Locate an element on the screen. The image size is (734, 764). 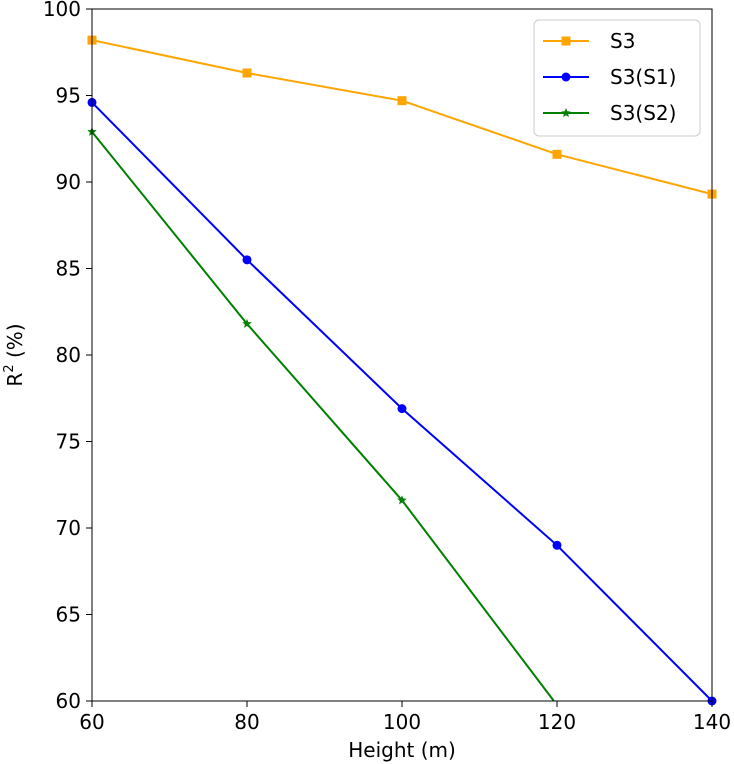
x-tick-label: 140 is located at coordinates (712, 722).